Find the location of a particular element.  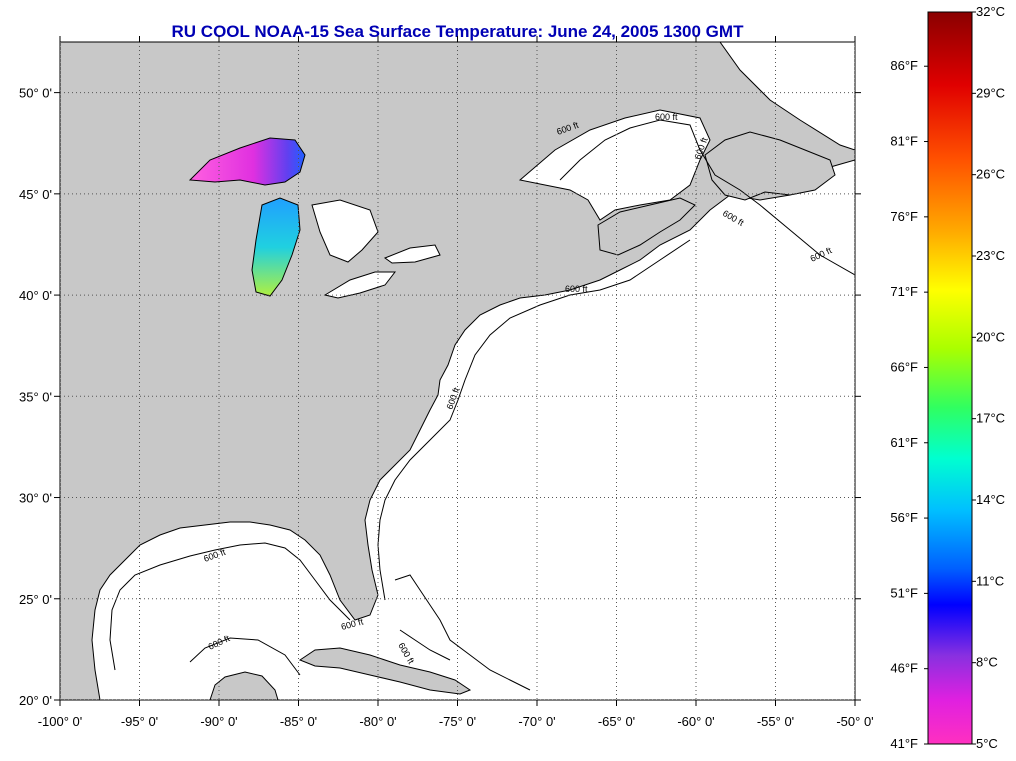

y-tick-label: 20° 0' is located at coordinates (35, 700).